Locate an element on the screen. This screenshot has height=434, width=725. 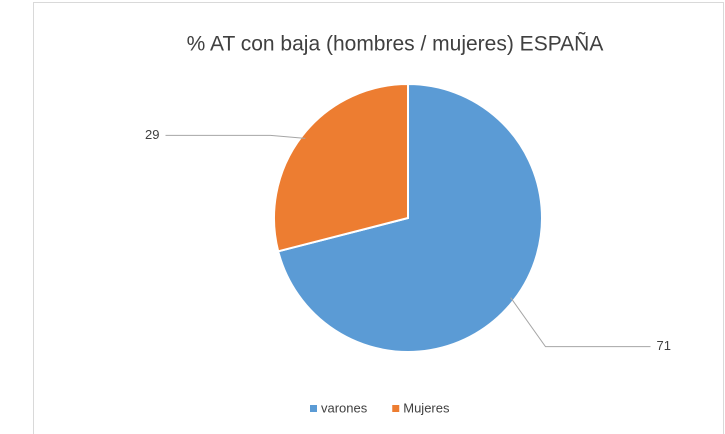
chart-title: % AT con baja (hombres / mujeres) ESPAÑA is located at coordinates (395, 44).